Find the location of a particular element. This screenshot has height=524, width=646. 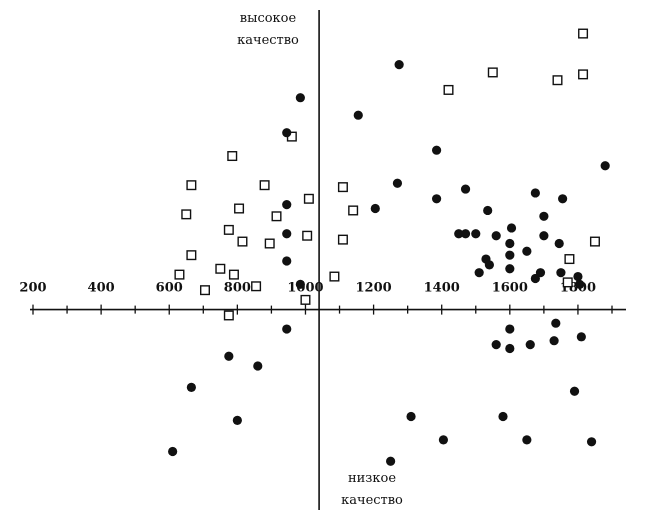

top-annotation: высокое качество is located at coordinates (268, 29).